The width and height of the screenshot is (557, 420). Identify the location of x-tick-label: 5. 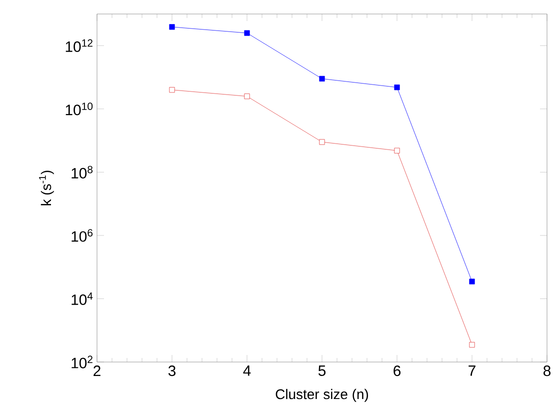
(322, 371).